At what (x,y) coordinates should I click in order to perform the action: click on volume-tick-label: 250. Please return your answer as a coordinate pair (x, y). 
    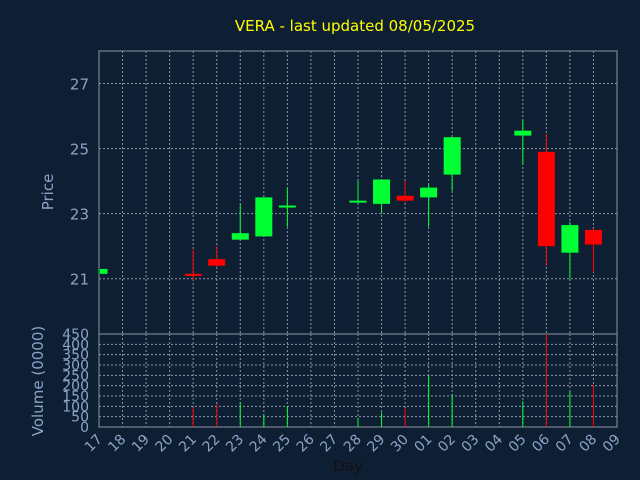
    Looking at the image, I should click on (75, 376).